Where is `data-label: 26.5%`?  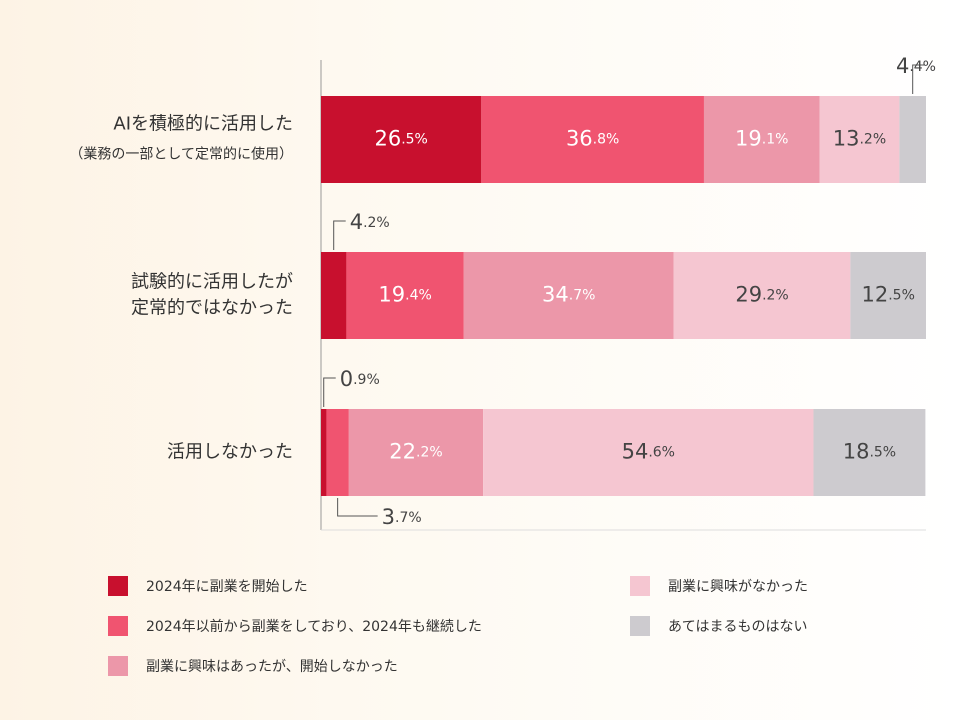
data-label: 26.5% is located at coordinates (400, 139).